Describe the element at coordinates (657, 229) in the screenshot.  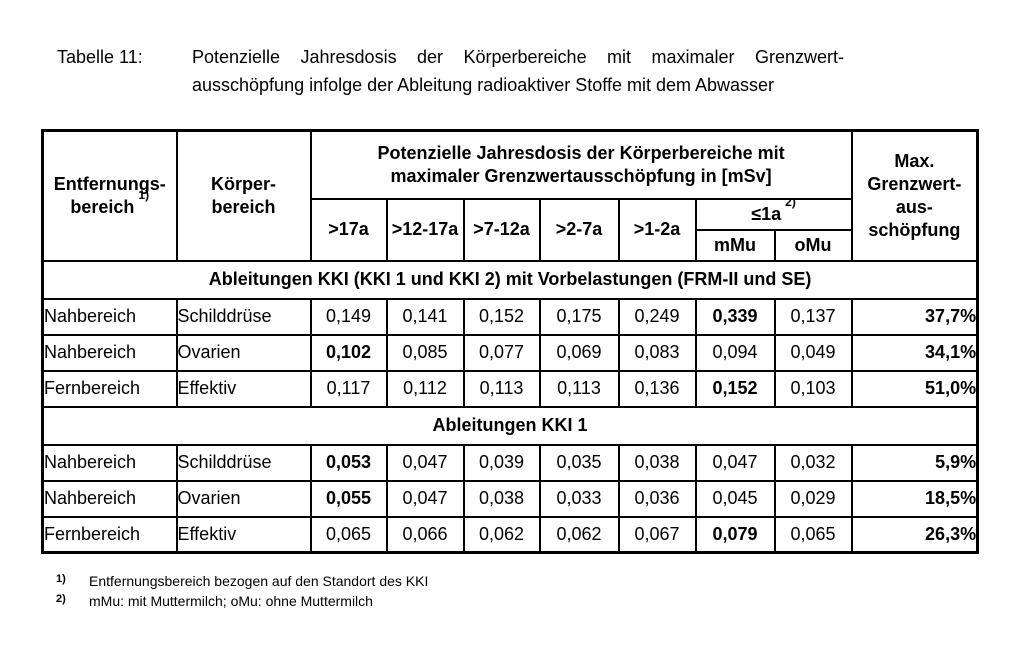
I see `header-age-1-2a: >1-2a` at that location.